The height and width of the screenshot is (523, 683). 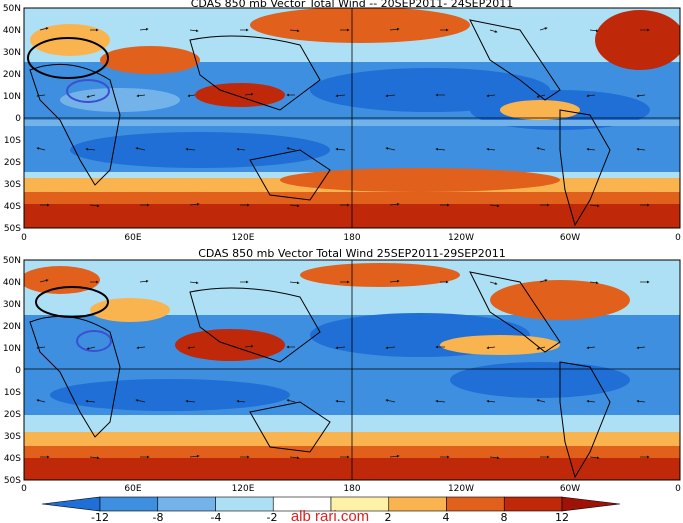 I want to click on colorbar-label: 8, so click(x=504, y=517).